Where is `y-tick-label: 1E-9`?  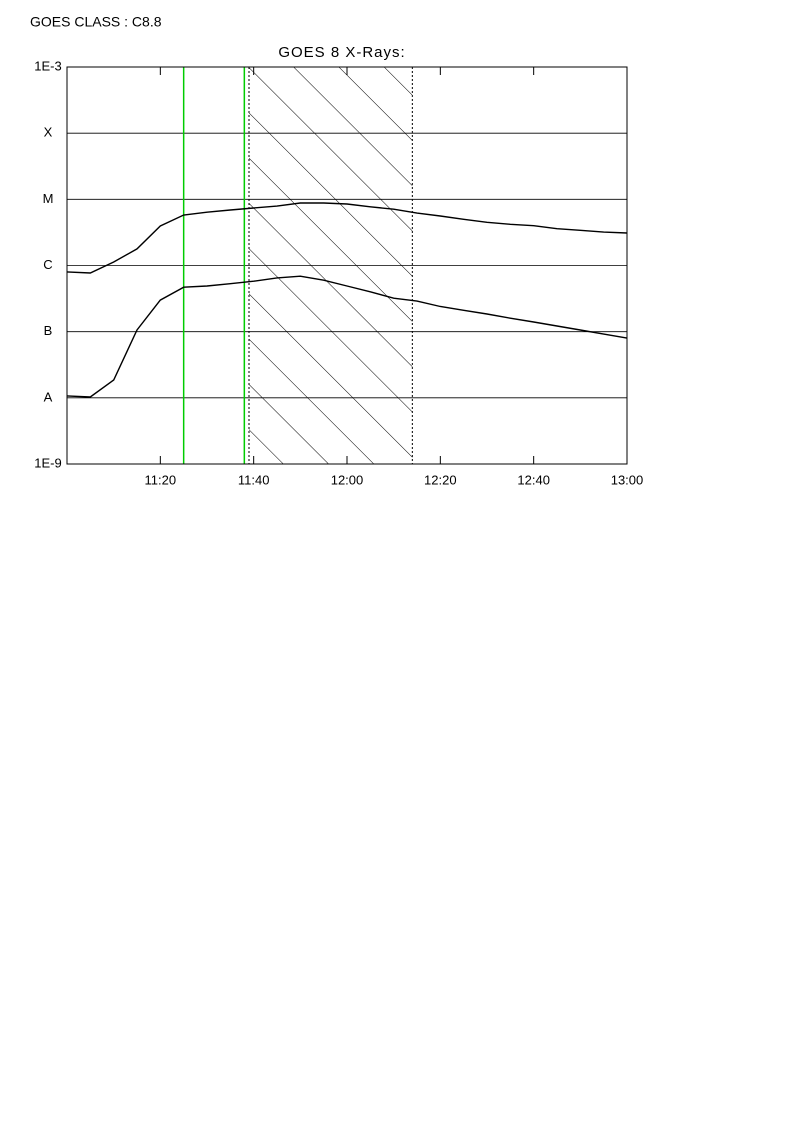 y-tick-label: 1E-9 is located at coordinates (47, 462).